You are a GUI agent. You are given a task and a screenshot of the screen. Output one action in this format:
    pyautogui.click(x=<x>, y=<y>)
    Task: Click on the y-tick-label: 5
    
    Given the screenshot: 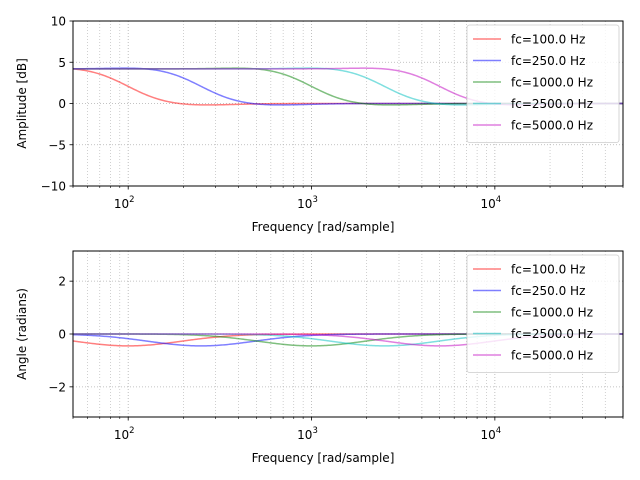 What is the action you would take?
    pyautogui.click(x=62, y=63)
    